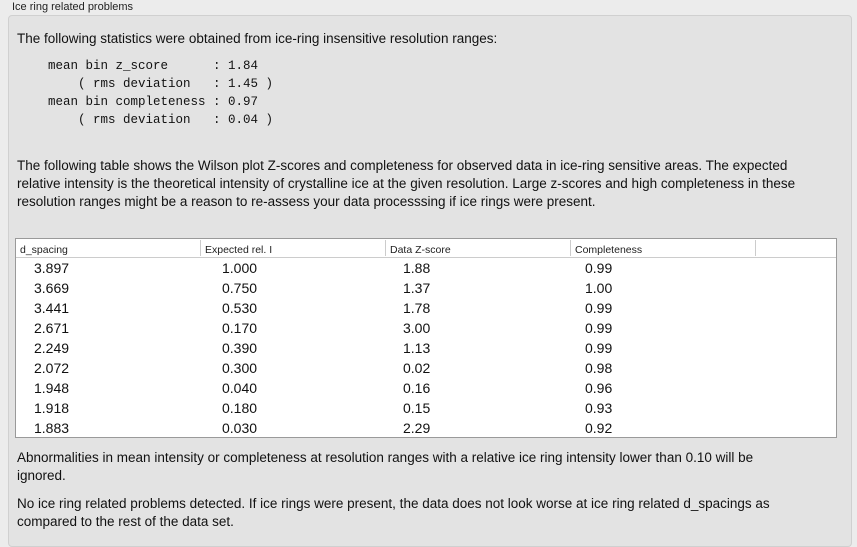 The height and width of the screenshot is (547, 857). Describe the element at coordinates (663, 248) in the screenshot. I see `column-header-completeness: Completeness` at that location.